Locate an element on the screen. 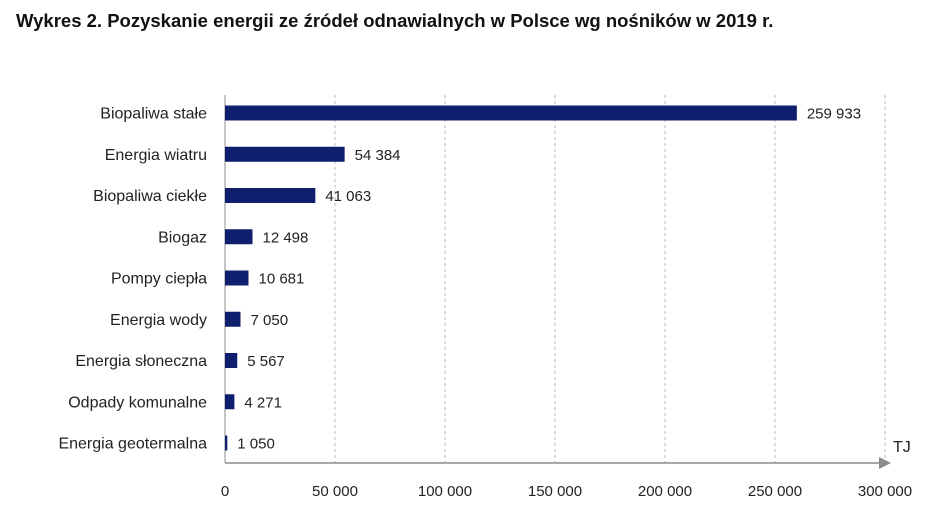 Image resolution: width=948 pixels, height=512 pixels. value-label: 12 498 is located at coordinates (285, 237).